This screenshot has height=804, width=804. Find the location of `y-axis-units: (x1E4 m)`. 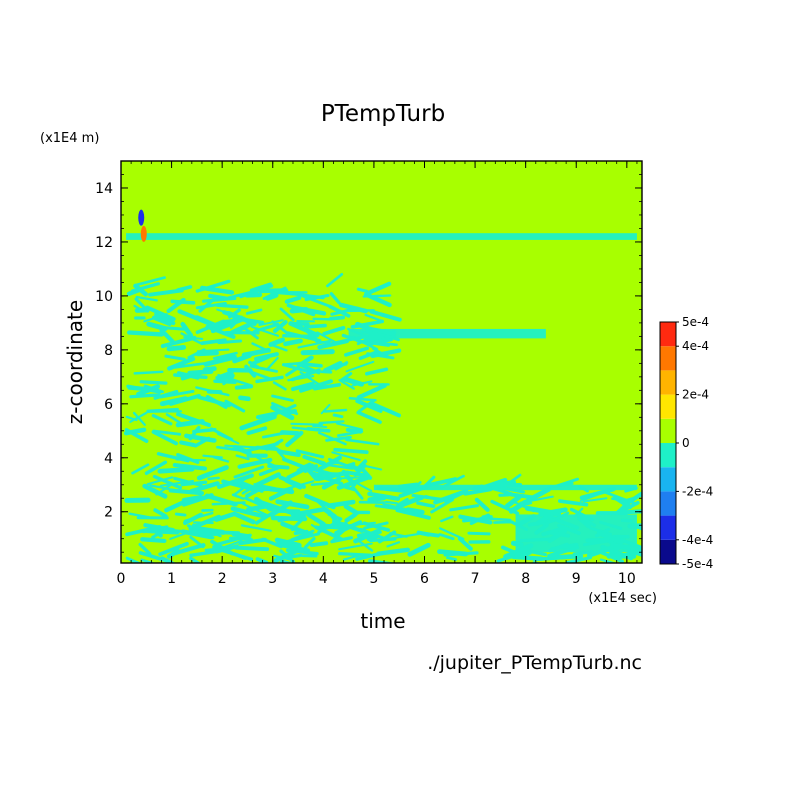

y-axis-units: (x1E4 m) is located at coordinates (69, 138).